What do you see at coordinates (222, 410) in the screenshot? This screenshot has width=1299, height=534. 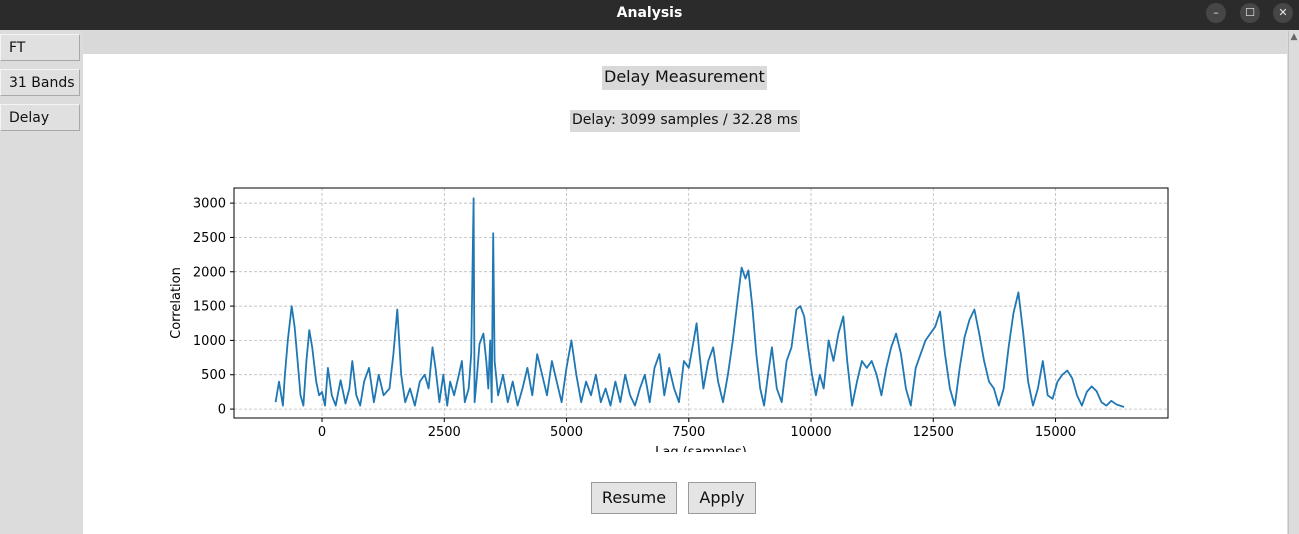 I see `y-tick-label: 0` at bounding box center [222, 410].